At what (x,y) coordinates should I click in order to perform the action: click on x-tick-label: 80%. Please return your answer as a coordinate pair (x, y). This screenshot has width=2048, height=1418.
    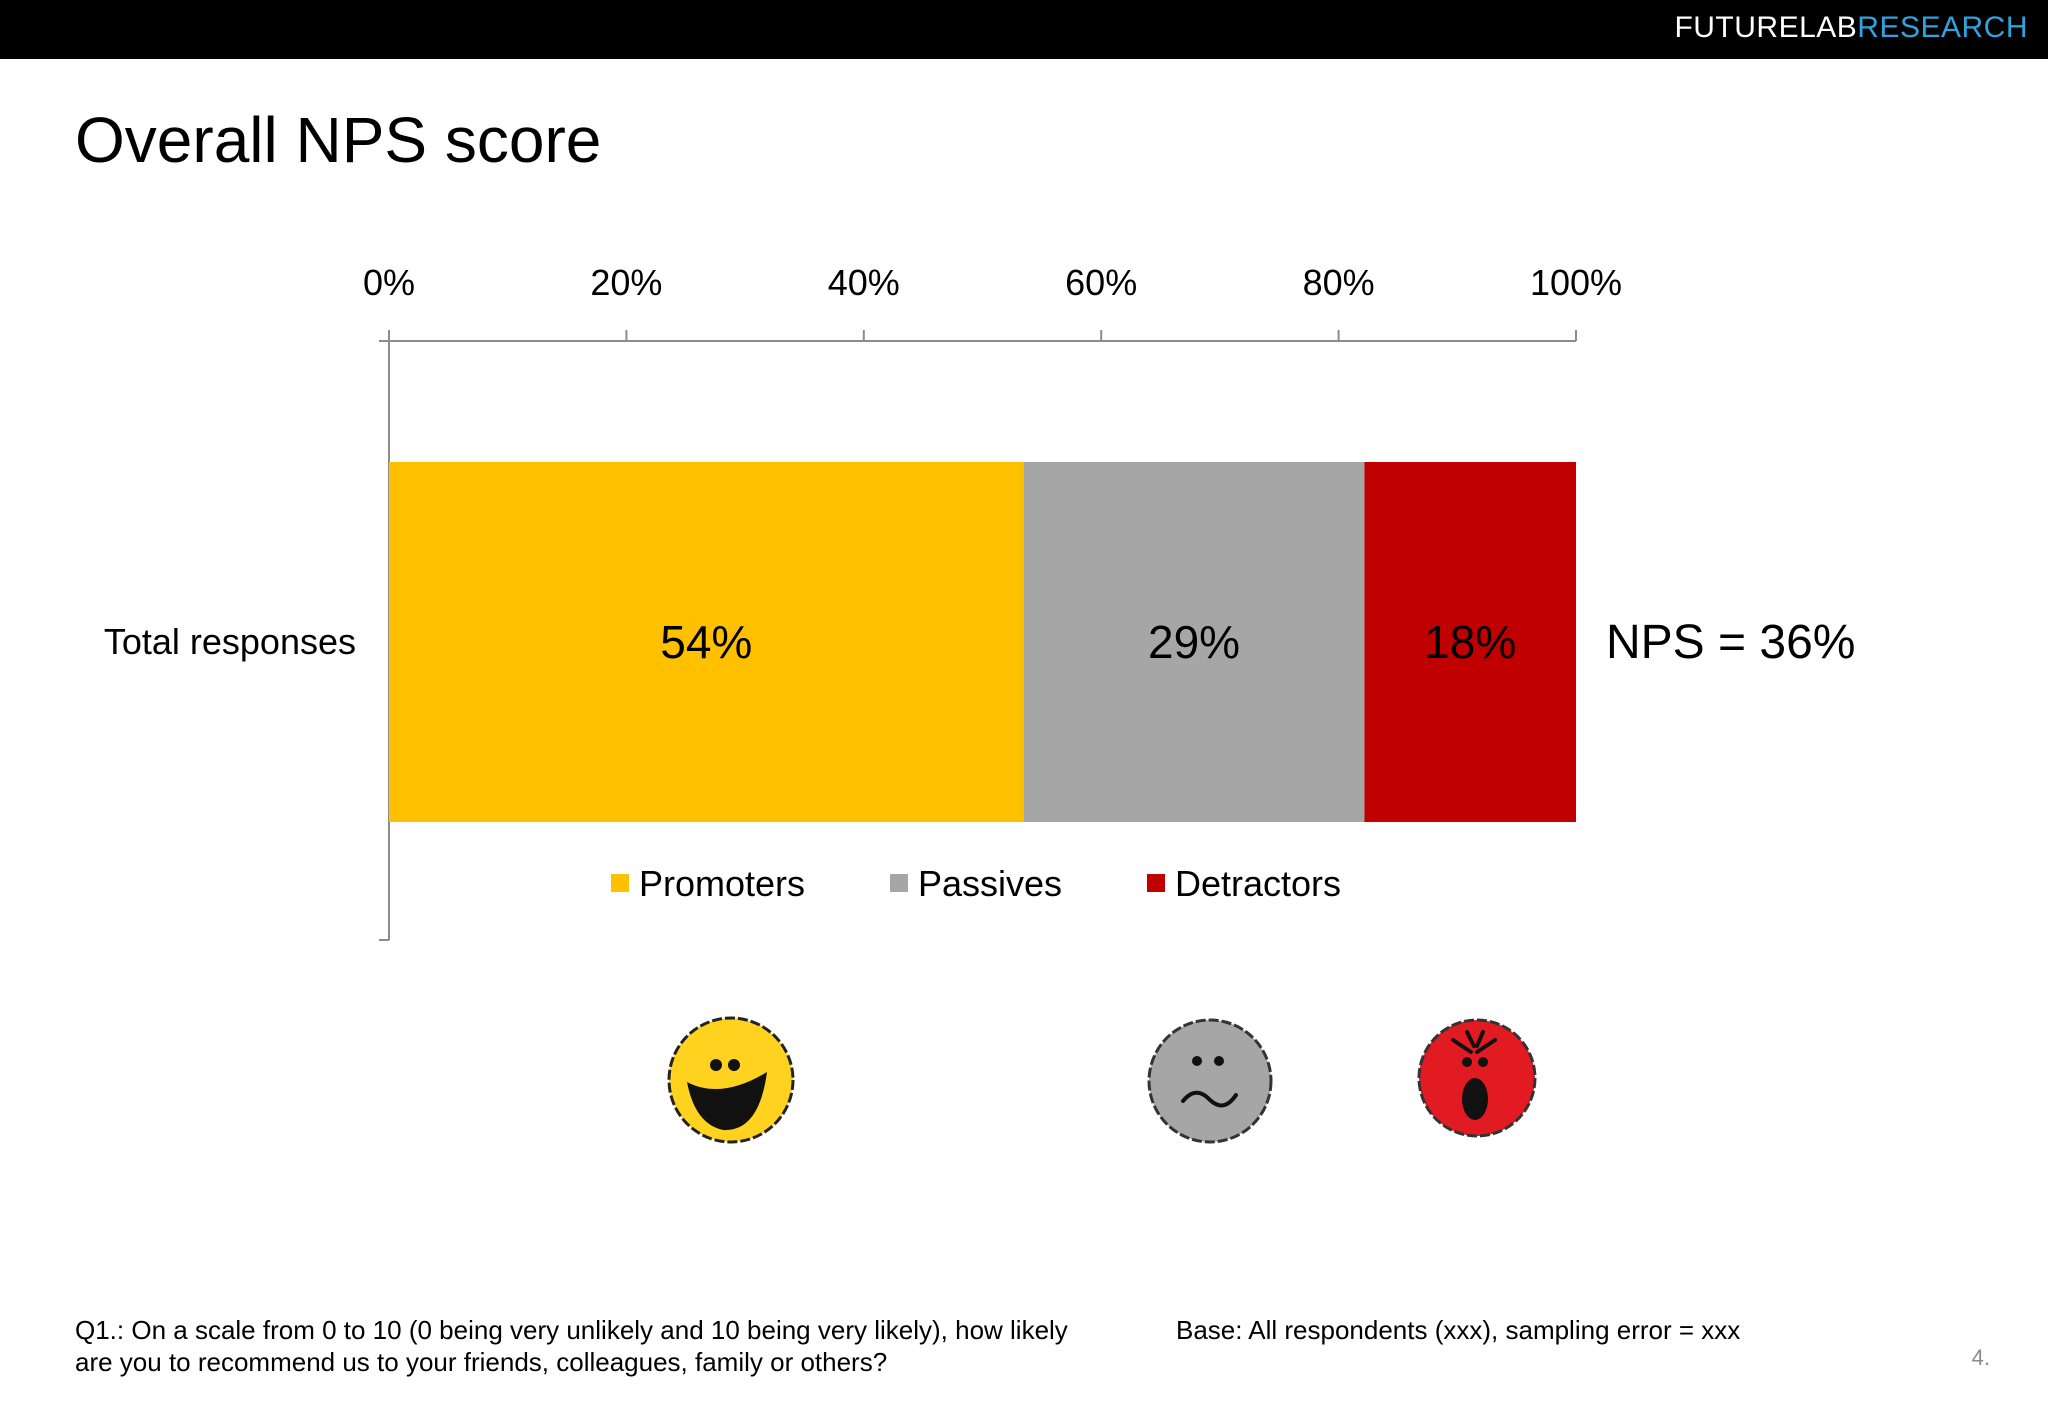
    Looking at the image, I should click on (1339, 282).